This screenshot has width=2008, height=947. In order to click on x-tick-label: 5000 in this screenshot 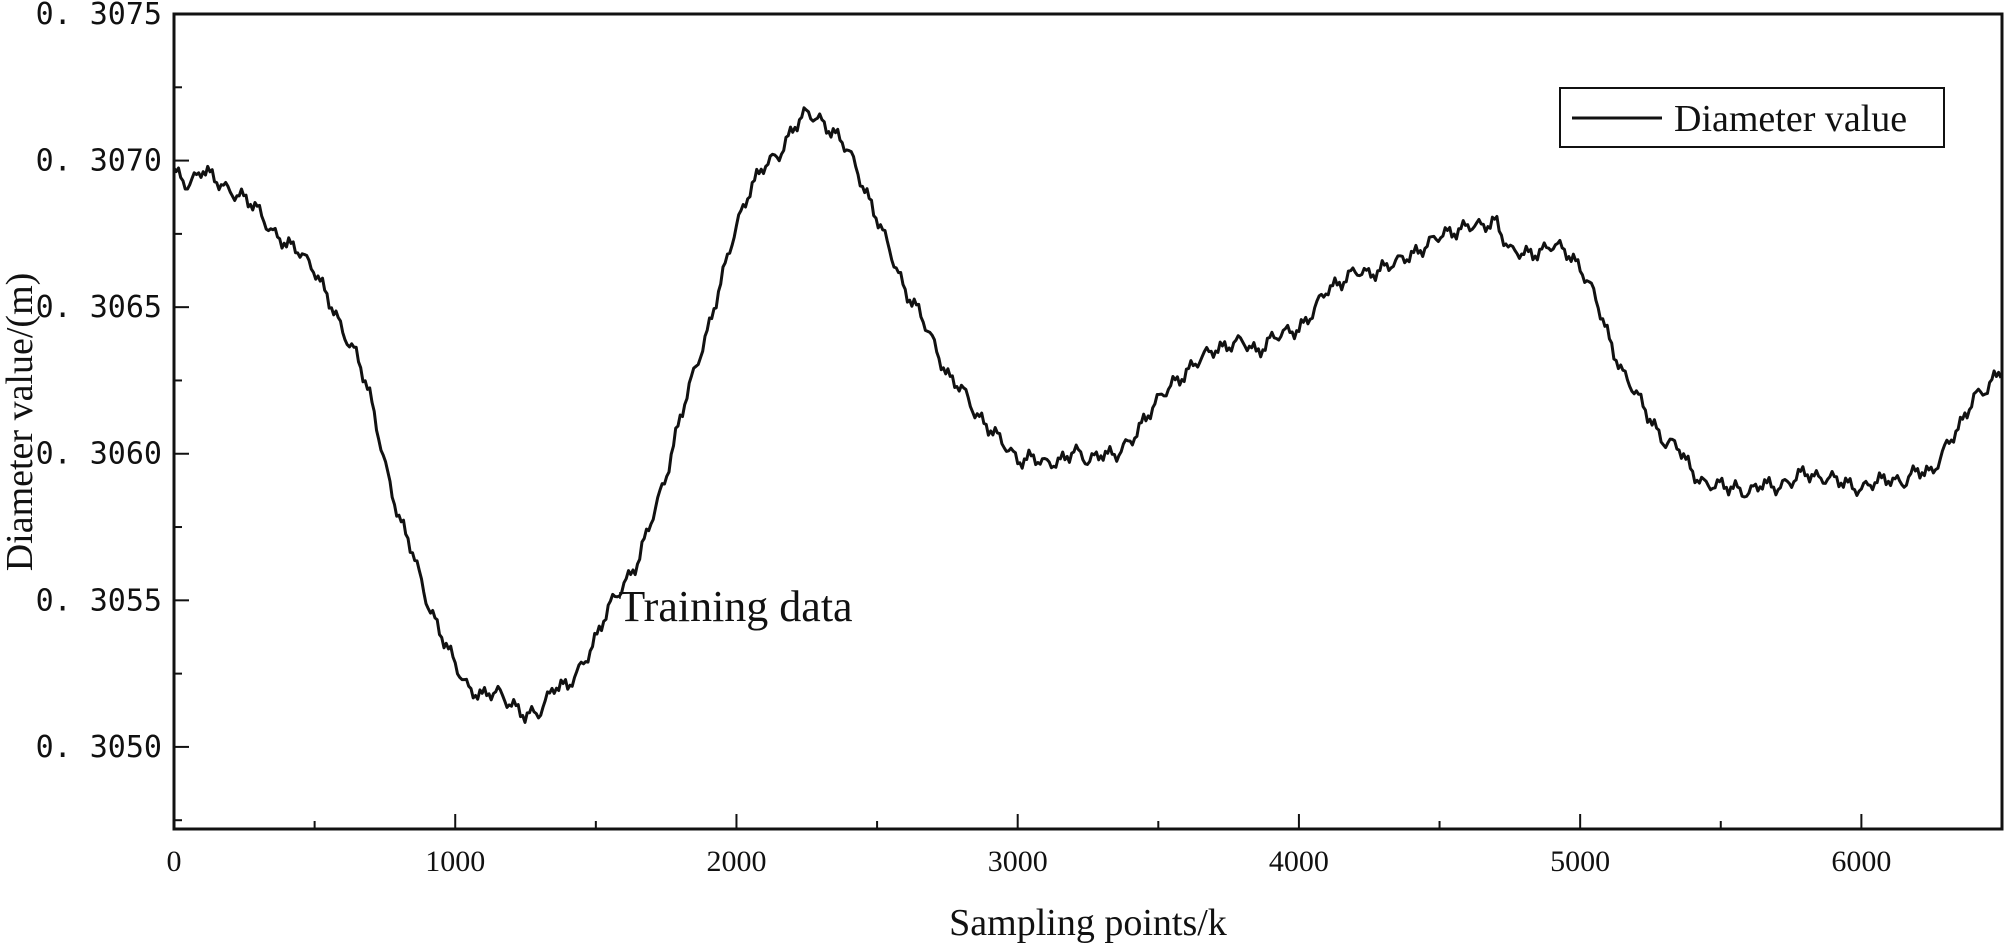, I will do `click(1580, 861)`.